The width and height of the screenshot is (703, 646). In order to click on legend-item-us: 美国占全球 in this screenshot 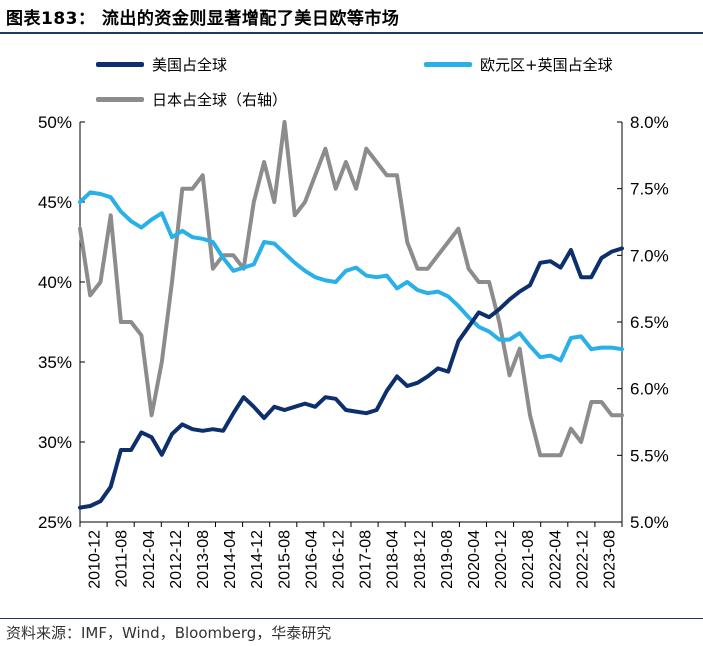, I will do `click(161, 64)`.